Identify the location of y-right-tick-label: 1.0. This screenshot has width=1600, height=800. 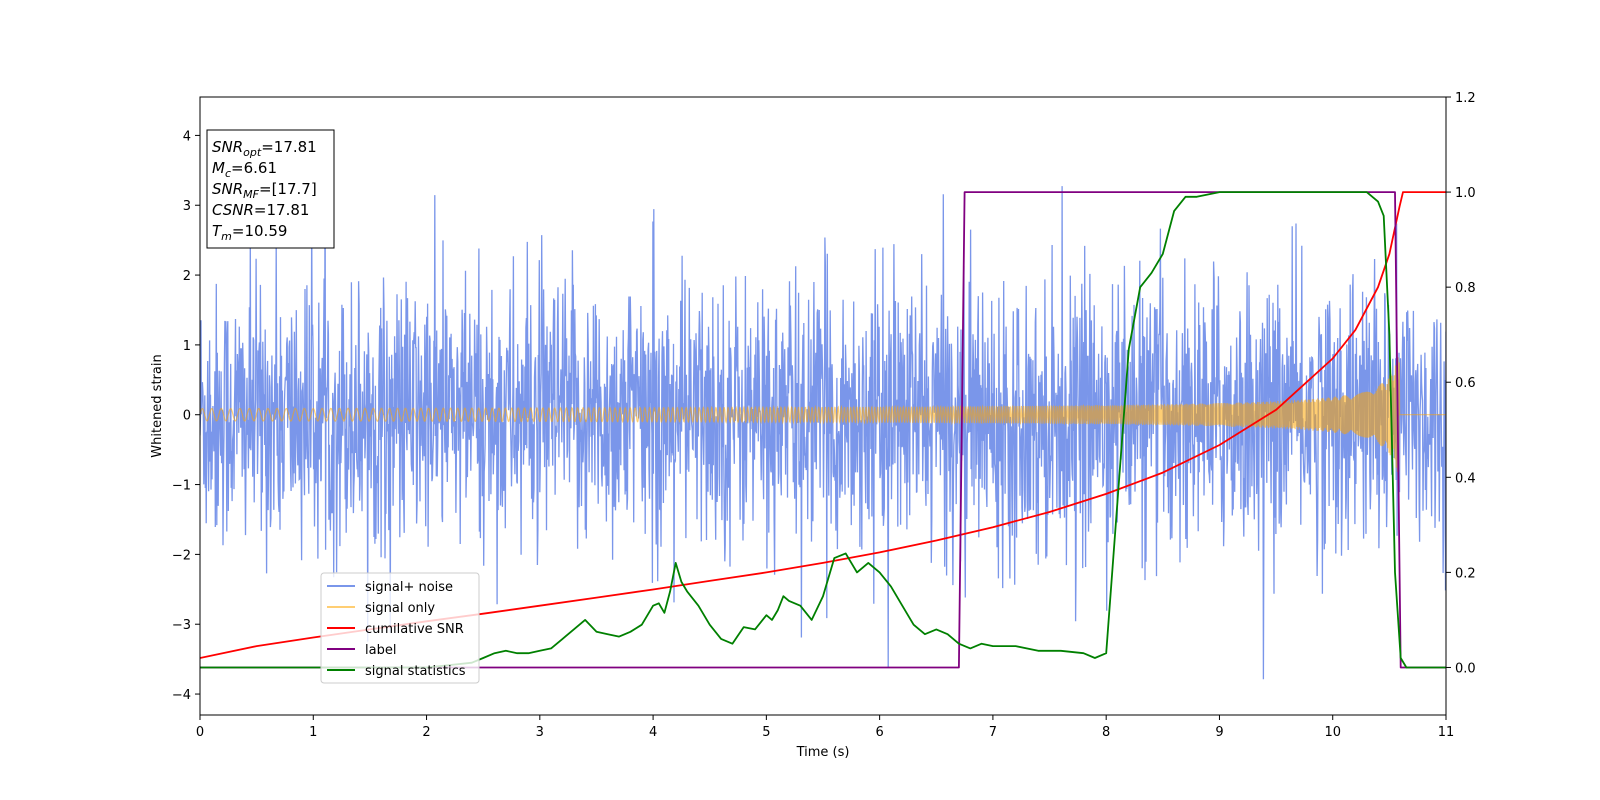
(1465, 193).